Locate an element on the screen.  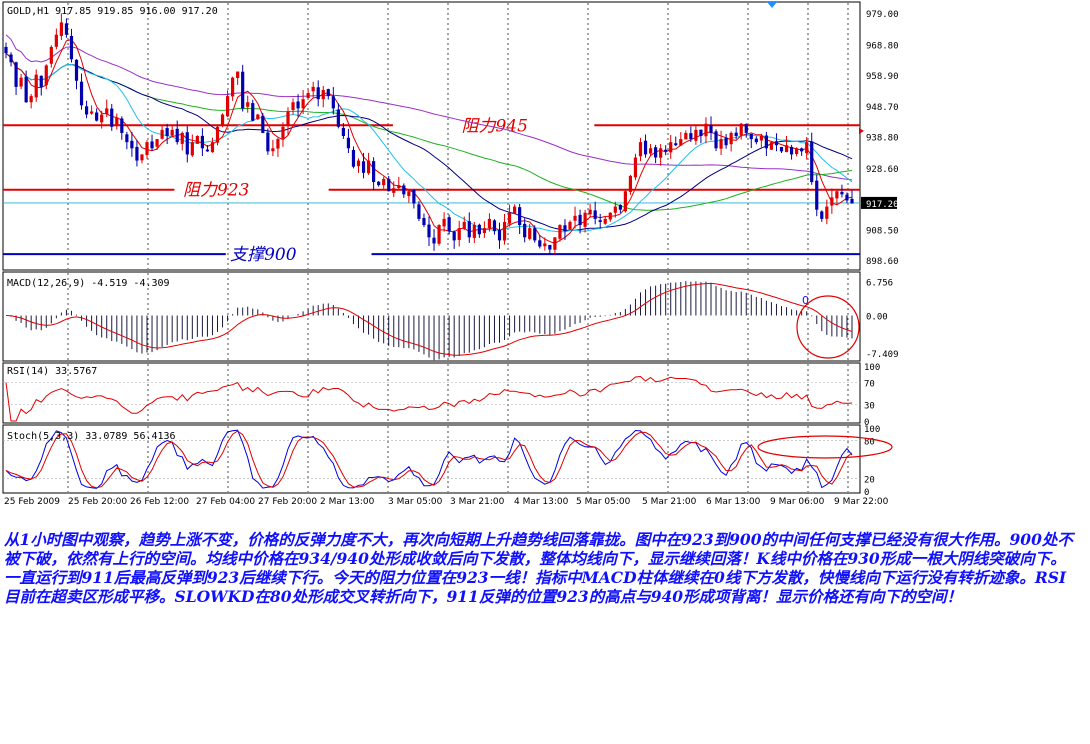
stoch-circle-annotation is located at coordinates (825, 447).